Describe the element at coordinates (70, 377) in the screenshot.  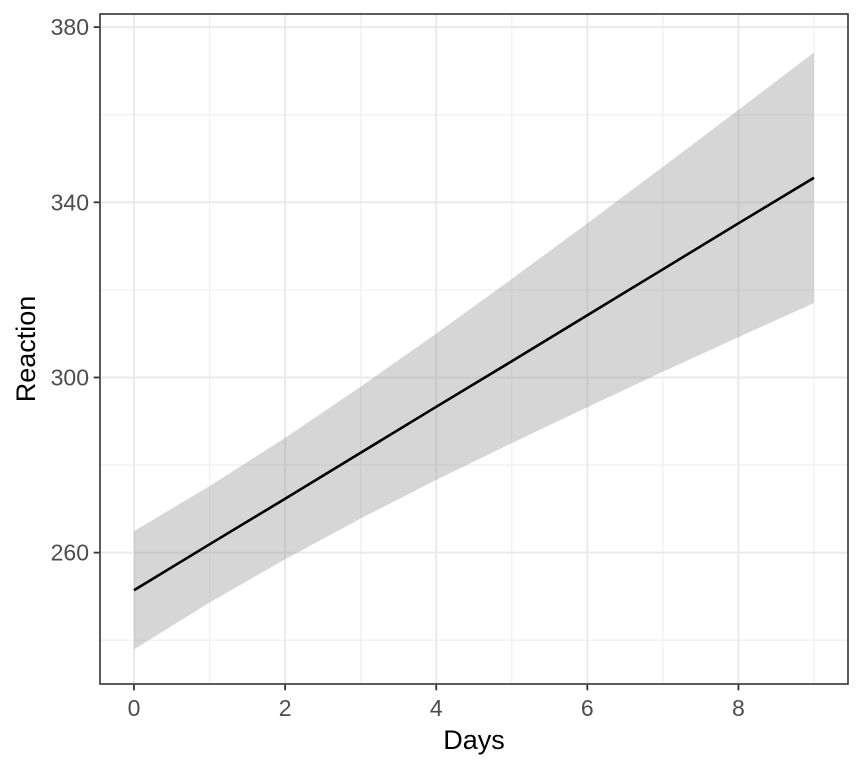
I see `y-axis-tick-label: 300` at that location.